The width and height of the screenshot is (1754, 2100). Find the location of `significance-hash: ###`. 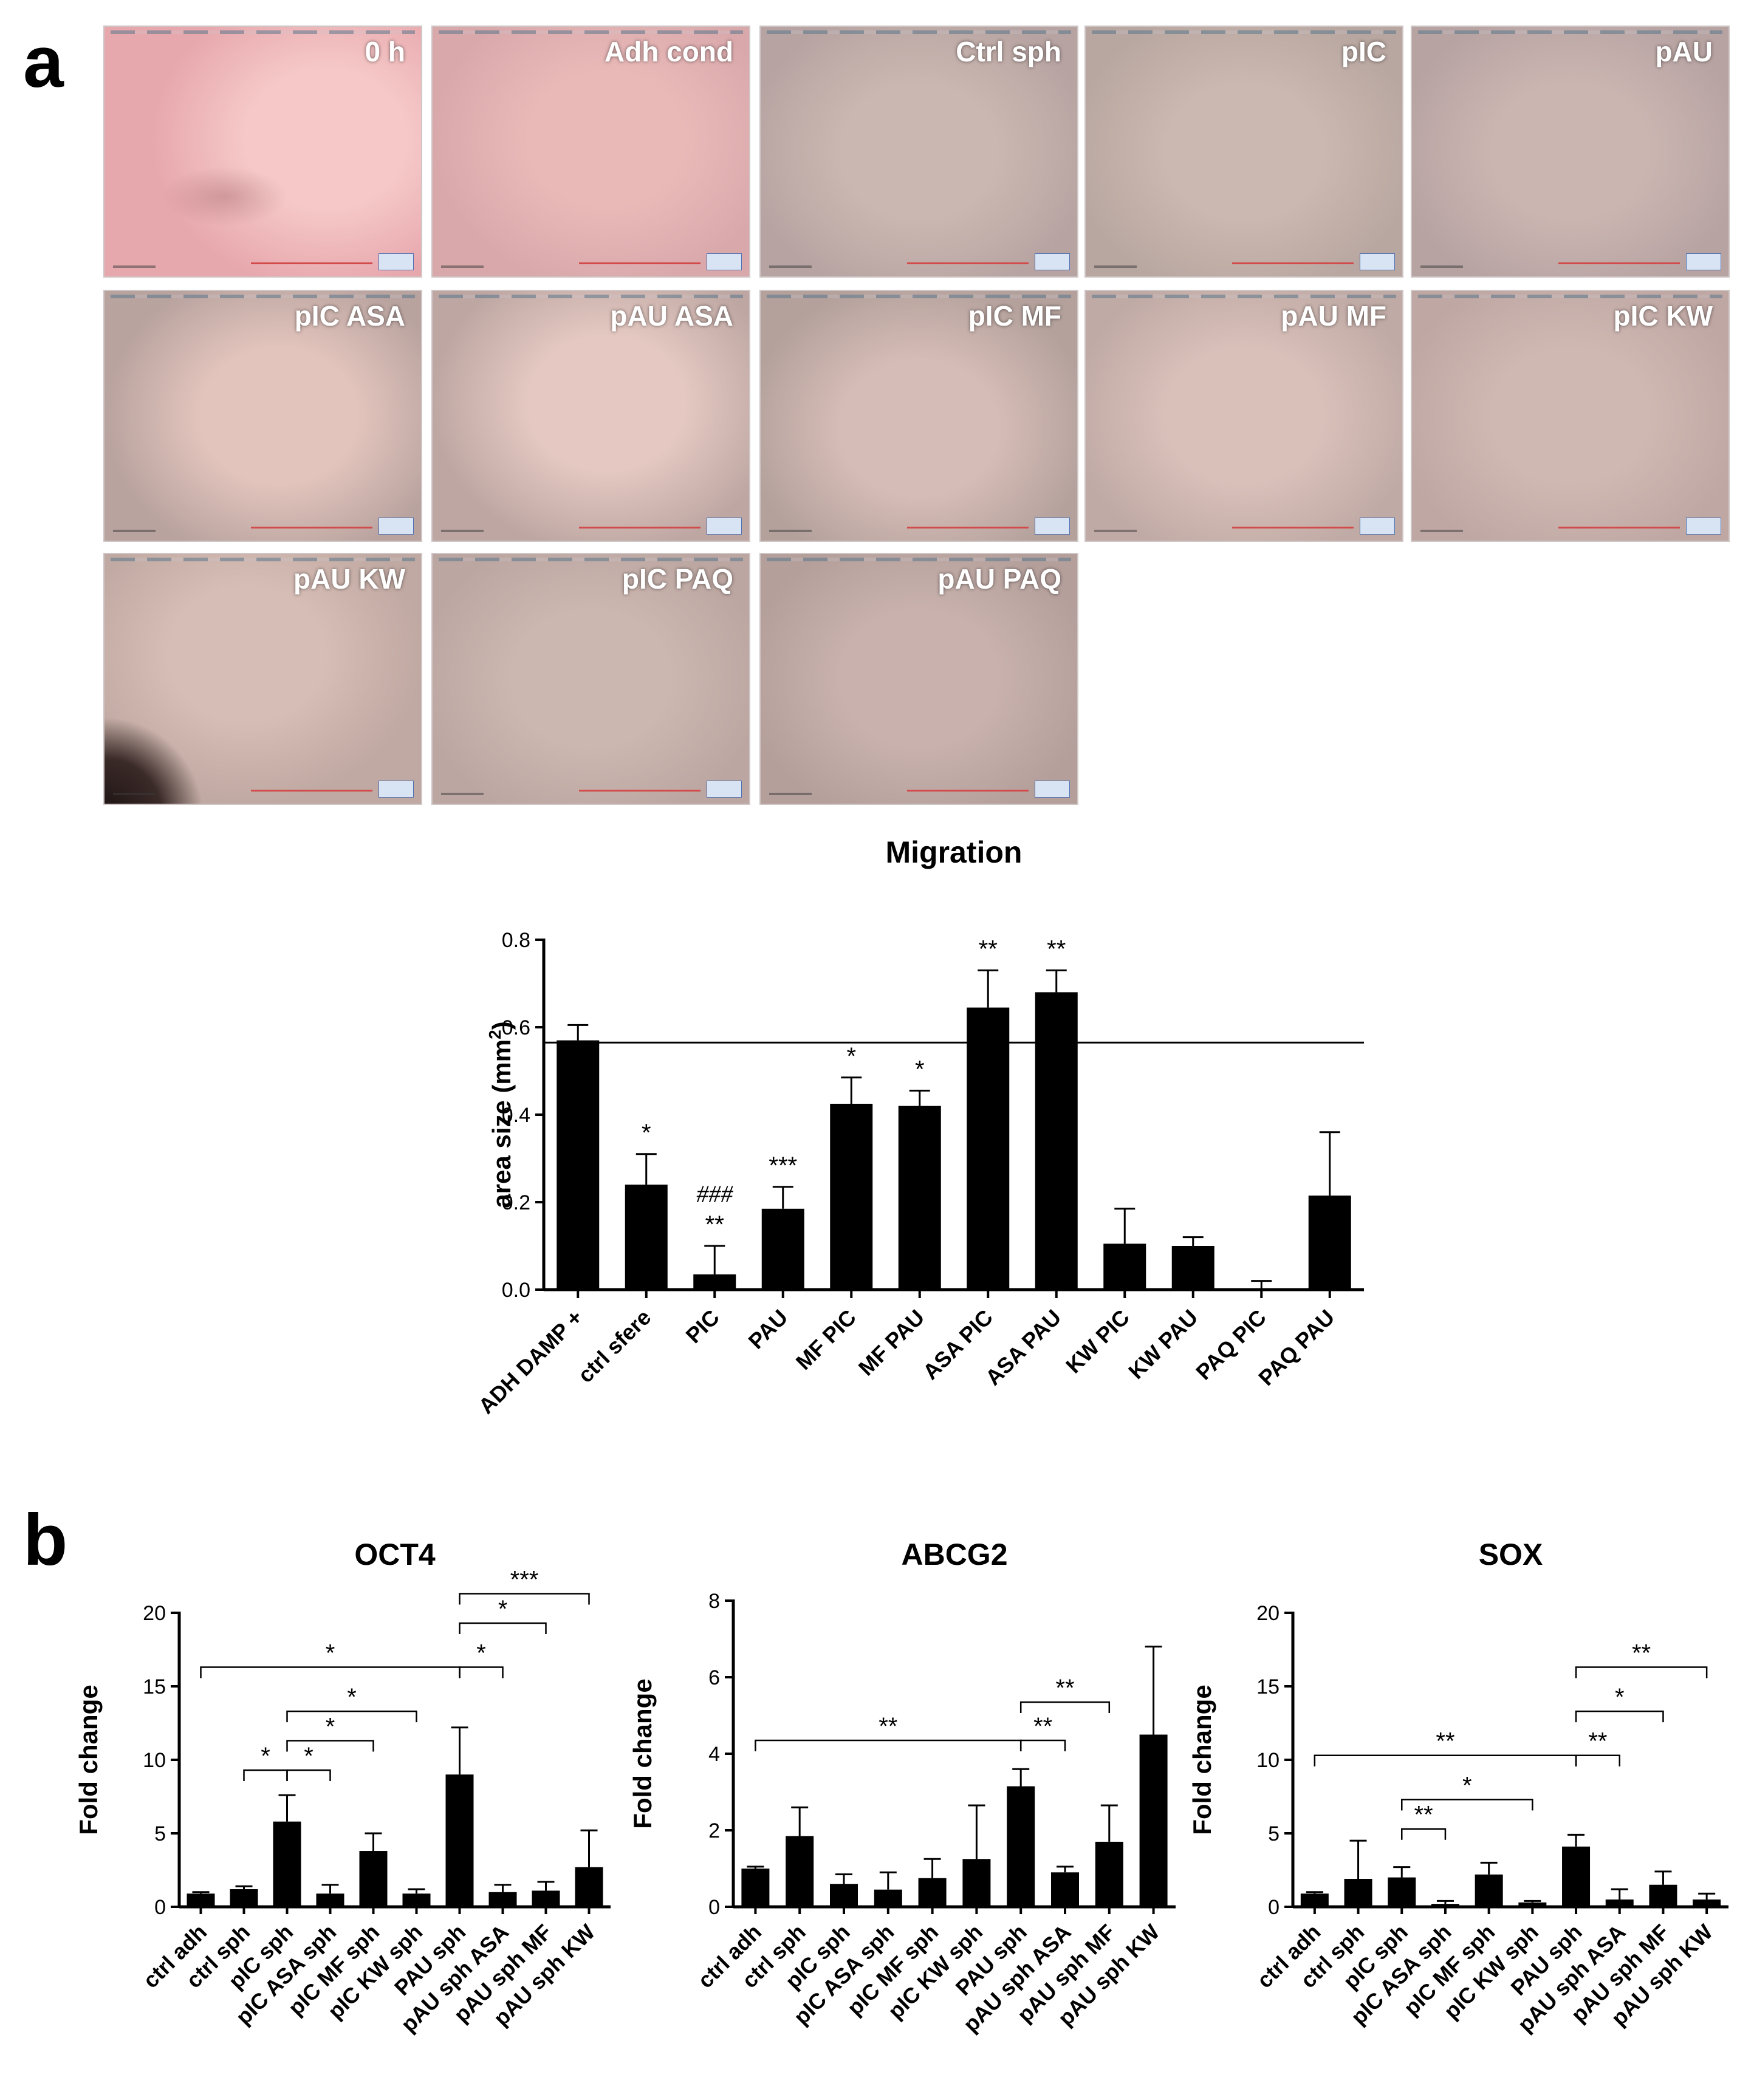

significance-hash: ### is located at coordinates (714, 1194).